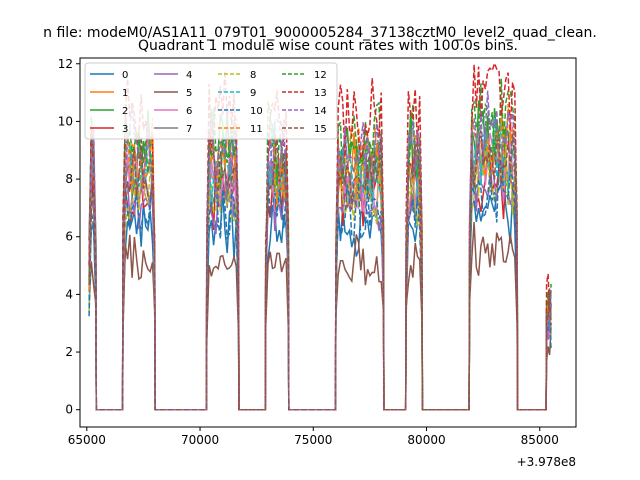 This screenshot has width=640, height=480. What do you see at coordinates (69, 294) in the screenshot?
I see `y-tick-label: 4` at bounding box center [69, 294].